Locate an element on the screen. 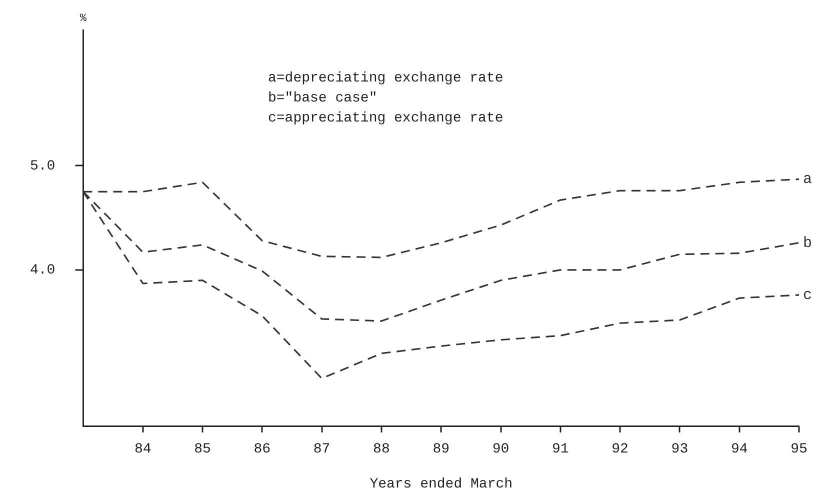 The height and width of the screenshot is (501, 829). series-label: a is located at coordinates (807, 179).